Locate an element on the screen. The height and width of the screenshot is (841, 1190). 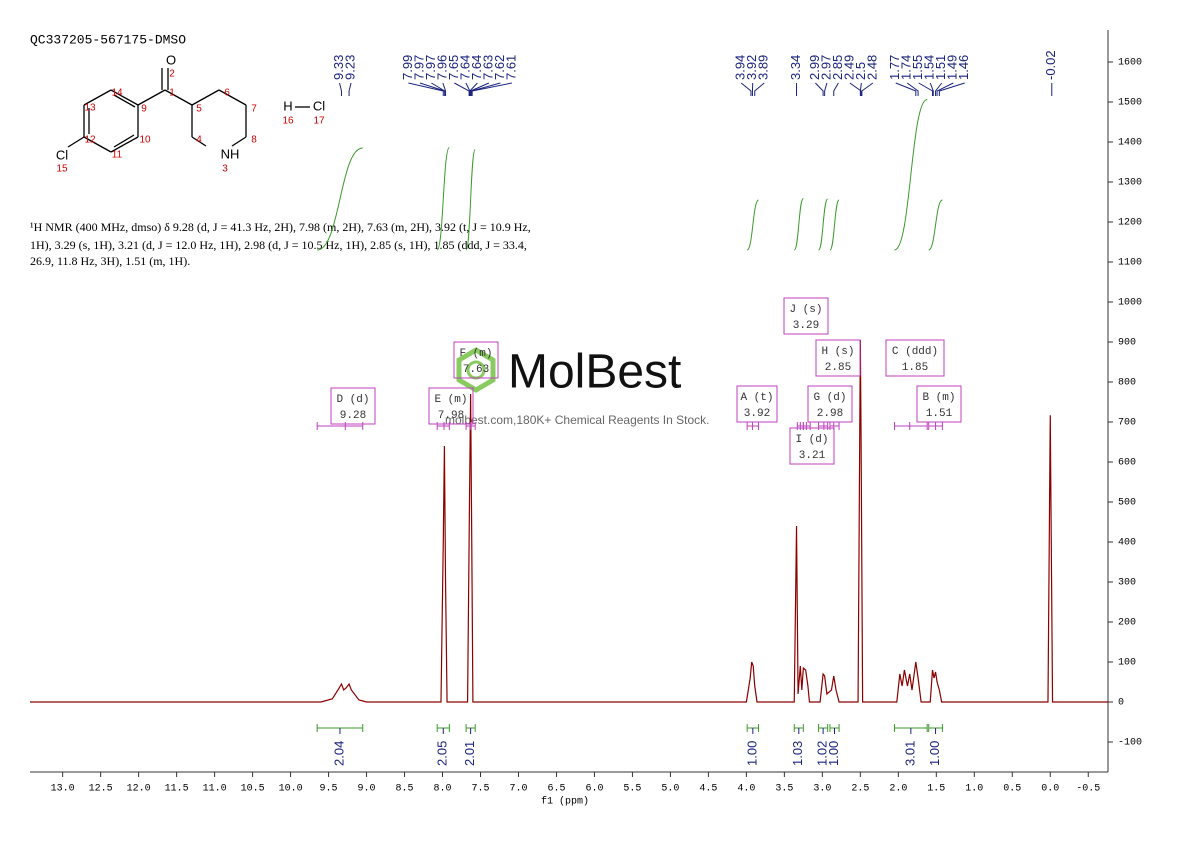
x-tick-label: 4.5 is located at coordinates (708, 789).